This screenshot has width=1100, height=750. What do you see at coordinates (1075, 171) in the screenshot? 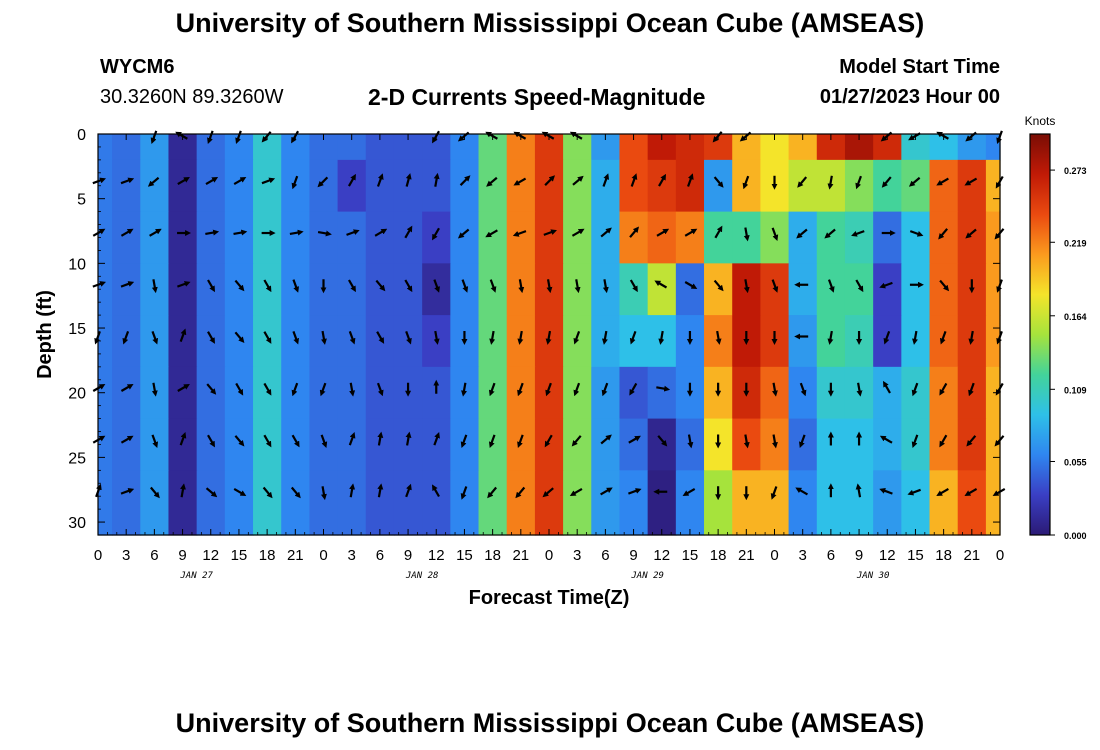
I see `colorbar-tick-label: 0.273` at bounding box center [1075, 171].